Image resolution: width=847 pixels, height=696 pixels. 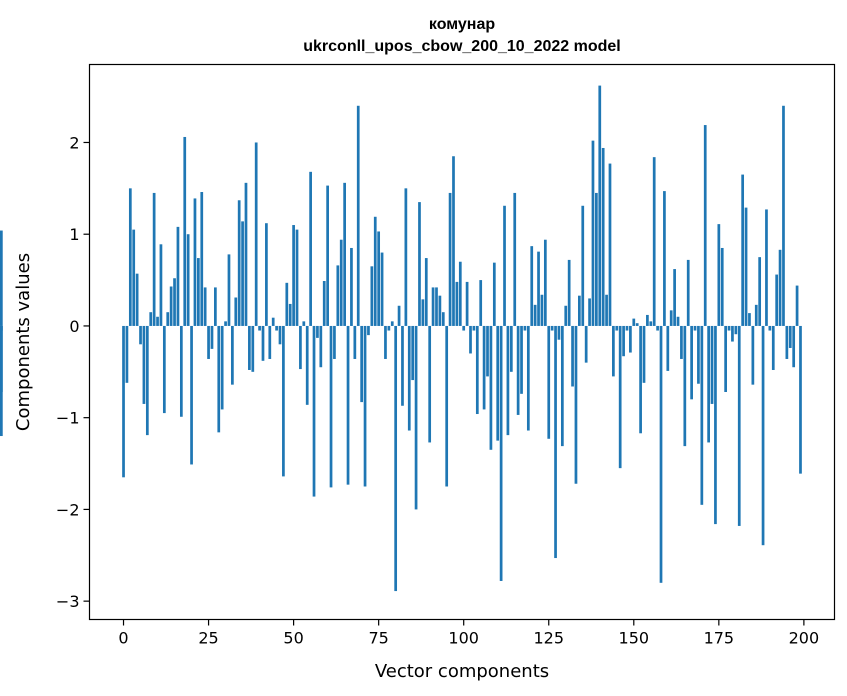 What do you see at coordinates (74, 142) in the screenshot?
I see `y-tick-label: 2` at bounding box center [74, 142].